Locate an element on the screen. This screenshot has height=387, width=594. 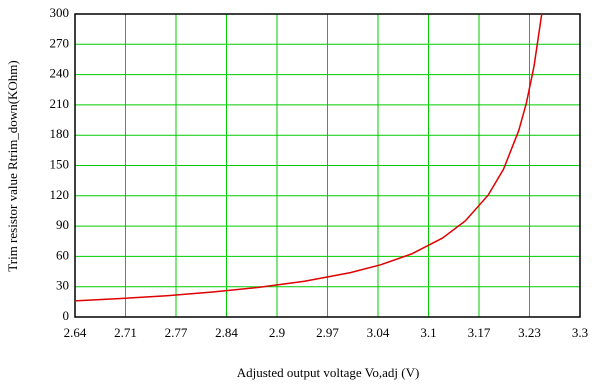
y-tick-label: 90 is located at coordinates (62, 224).